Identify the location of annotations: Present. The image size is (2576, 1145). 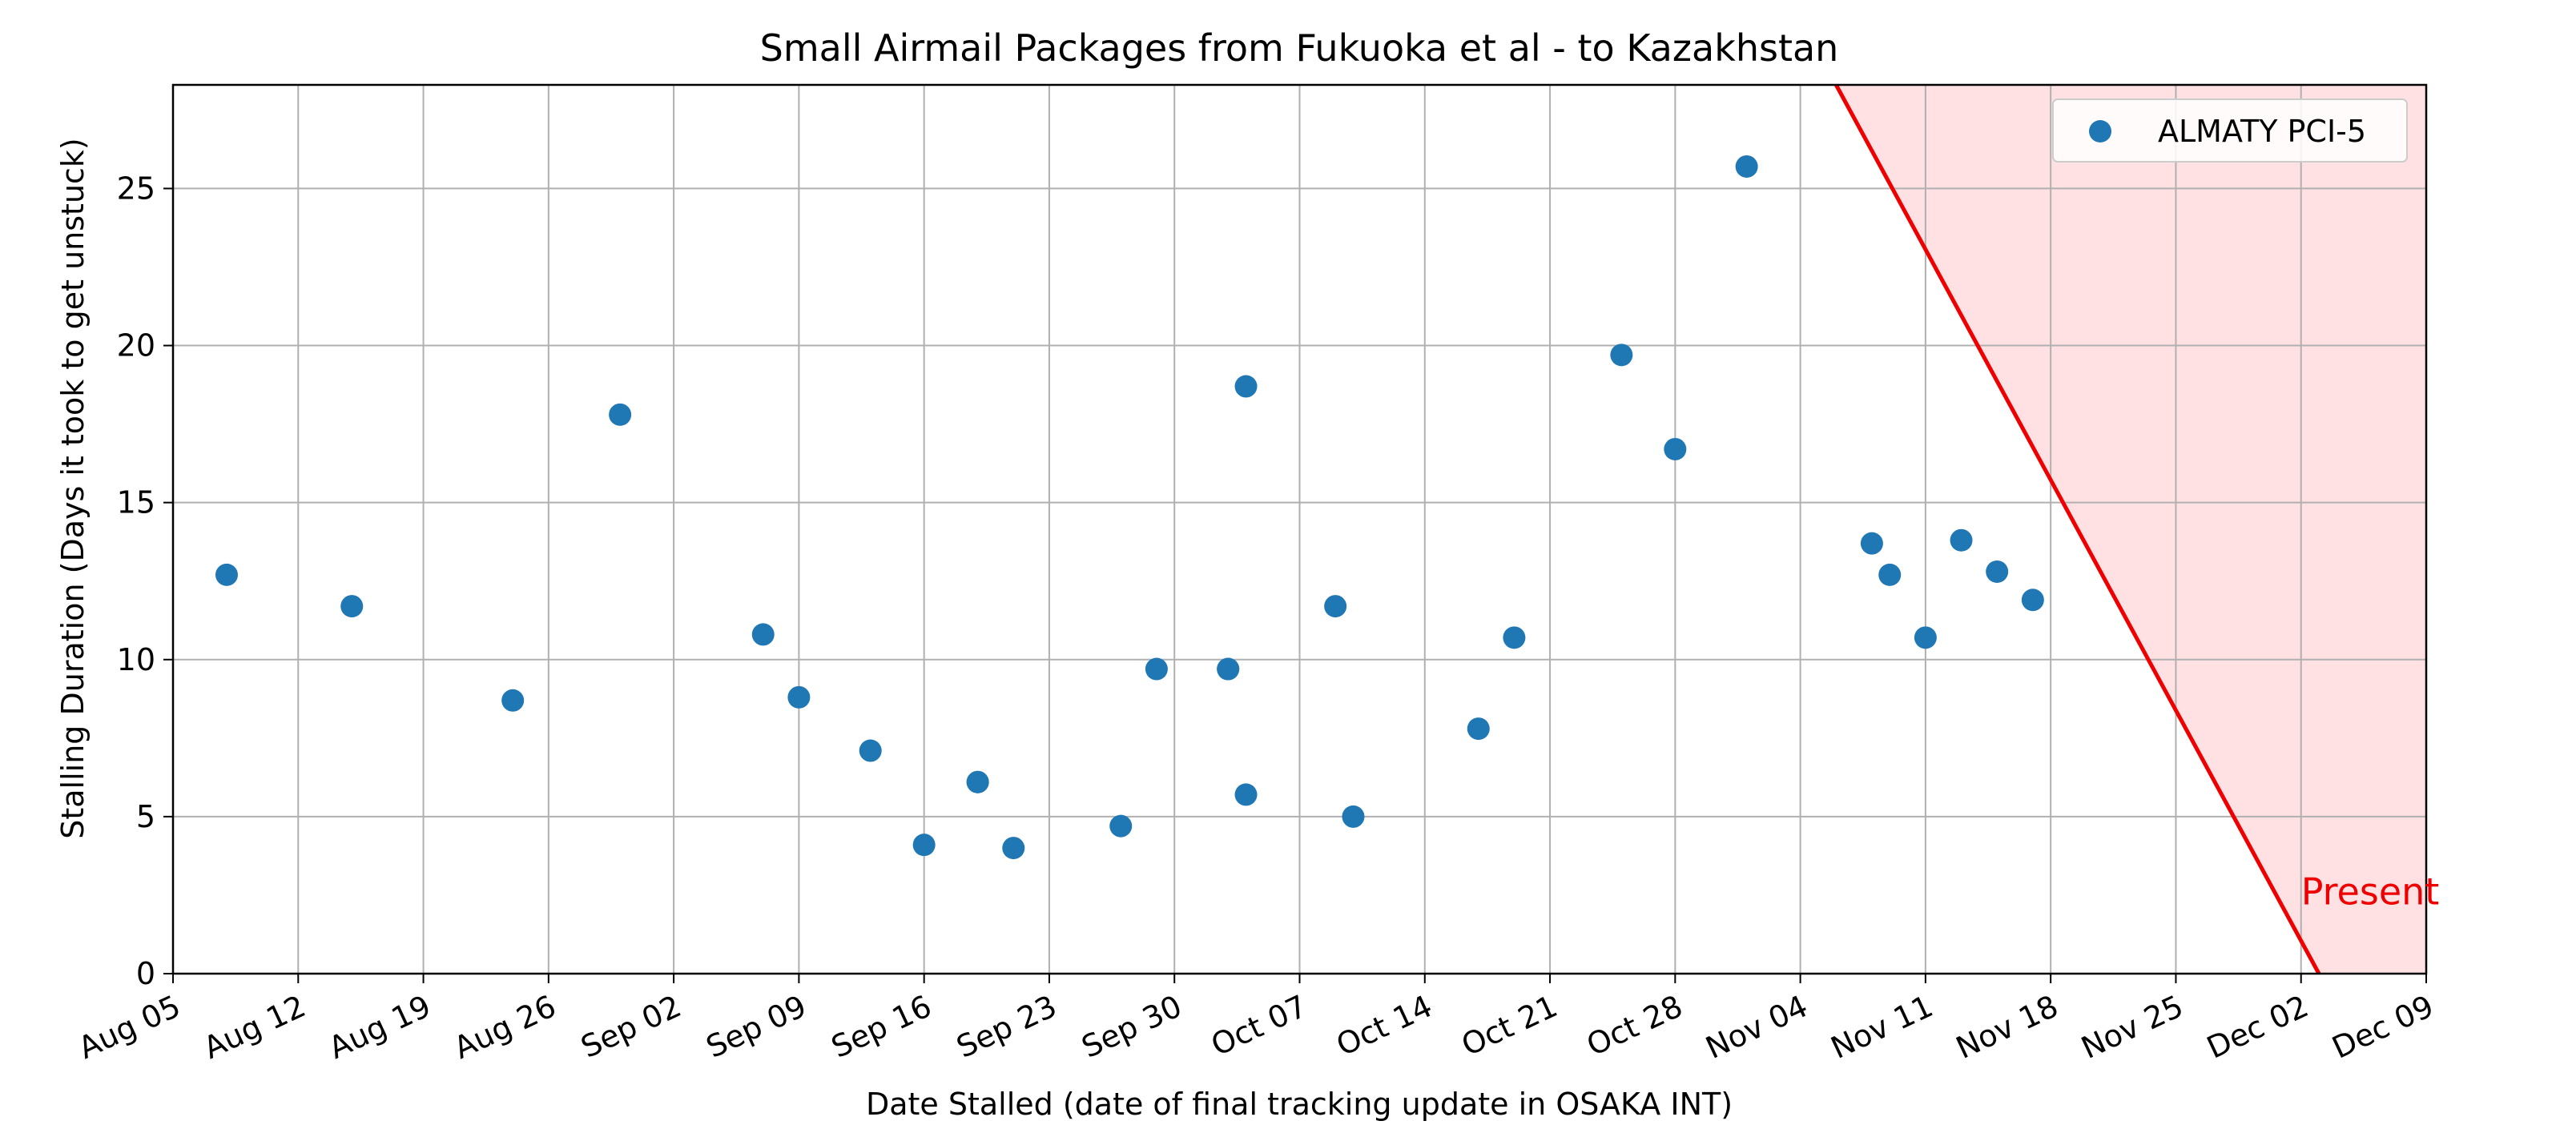
(2370, 892).